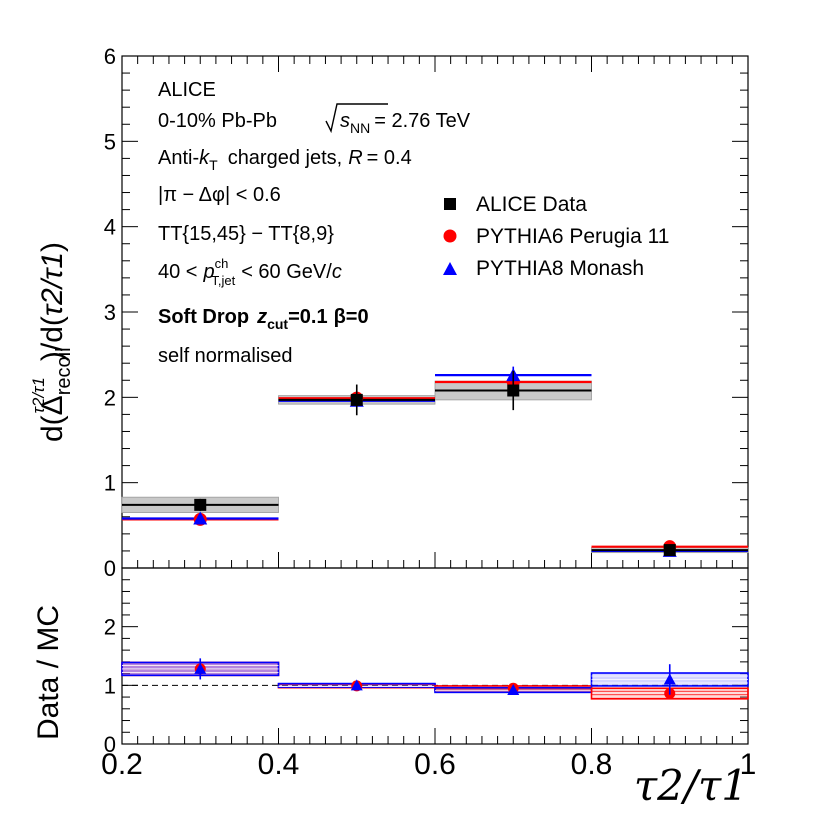 The width and height of the screenshot is (830, 816). What do you see at coordinates (356, 118) in the screenshot?
I see `sqrt-sign-icon` at bounding box center [356, 118].